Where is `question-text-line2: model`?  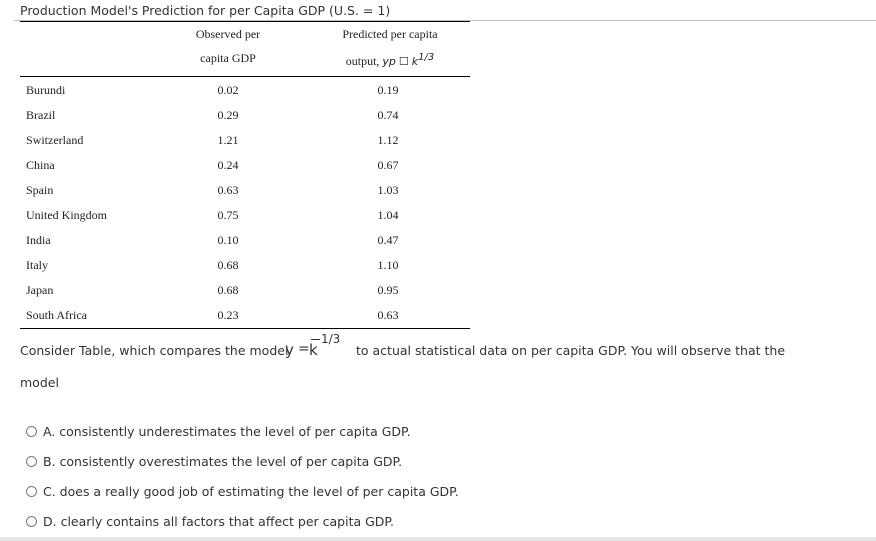 question-text-line2: model is located at coordinates (39, 382).